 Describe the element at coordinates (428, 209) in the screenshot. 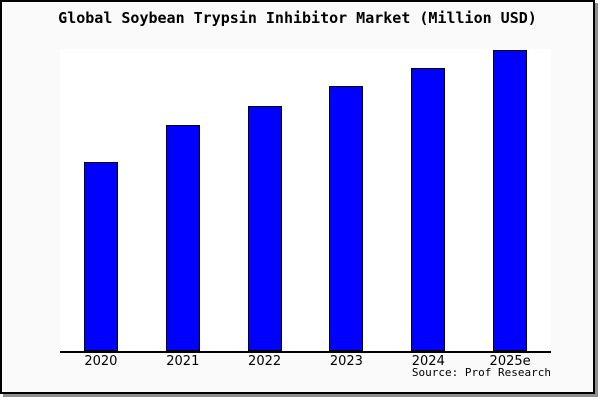

I see `bar-2024` at that location.